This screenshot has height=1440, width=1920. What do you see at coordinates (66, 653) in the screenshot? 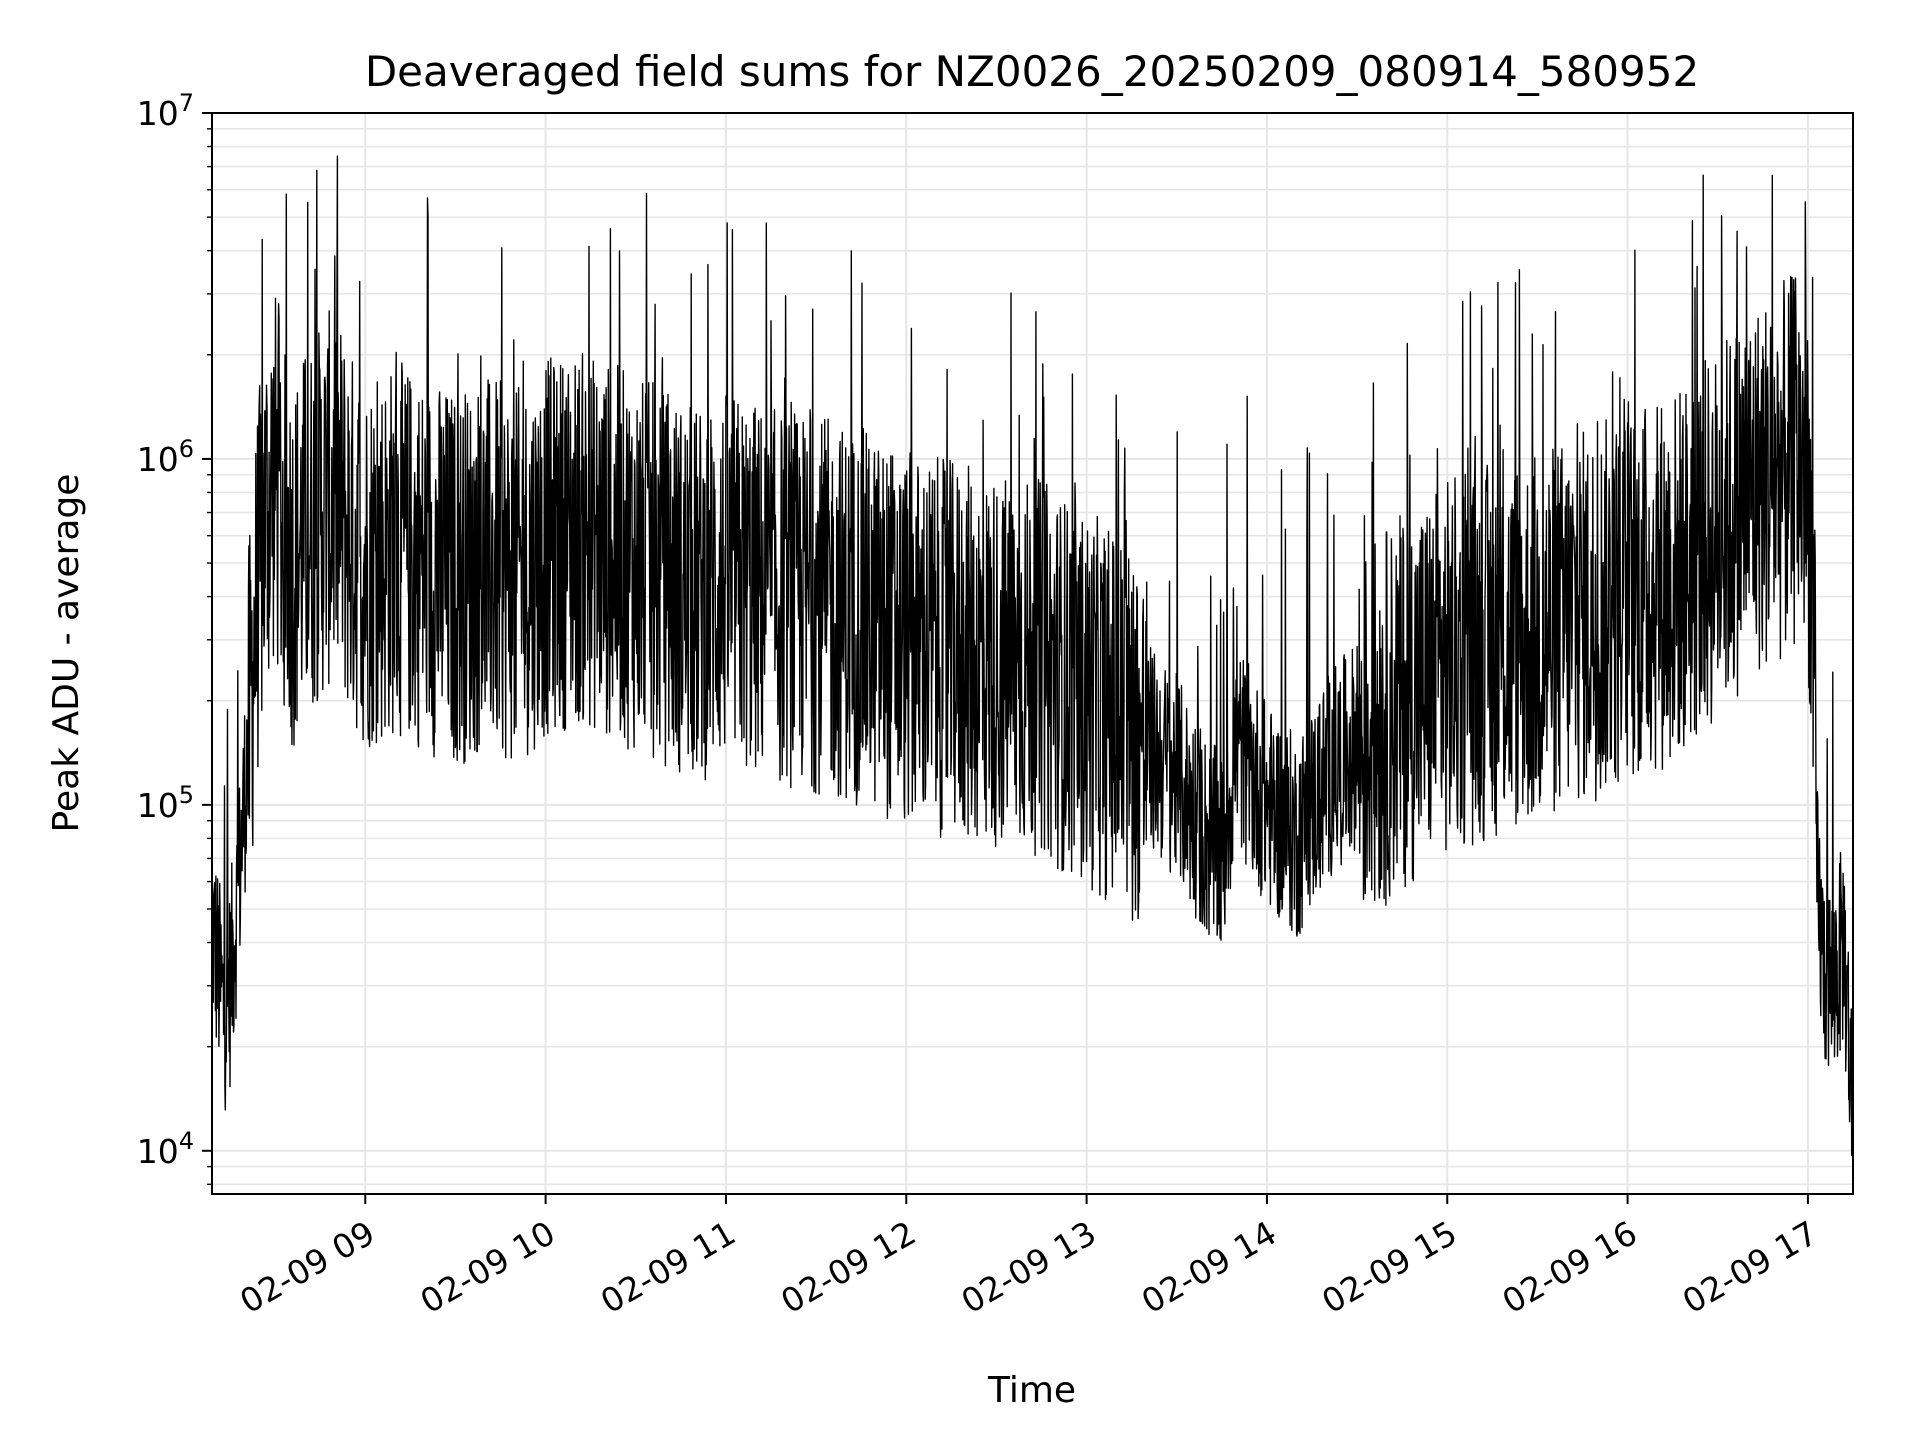
I see `y-axis-label: Peak ADU - average` at bounding box center [66, 653].